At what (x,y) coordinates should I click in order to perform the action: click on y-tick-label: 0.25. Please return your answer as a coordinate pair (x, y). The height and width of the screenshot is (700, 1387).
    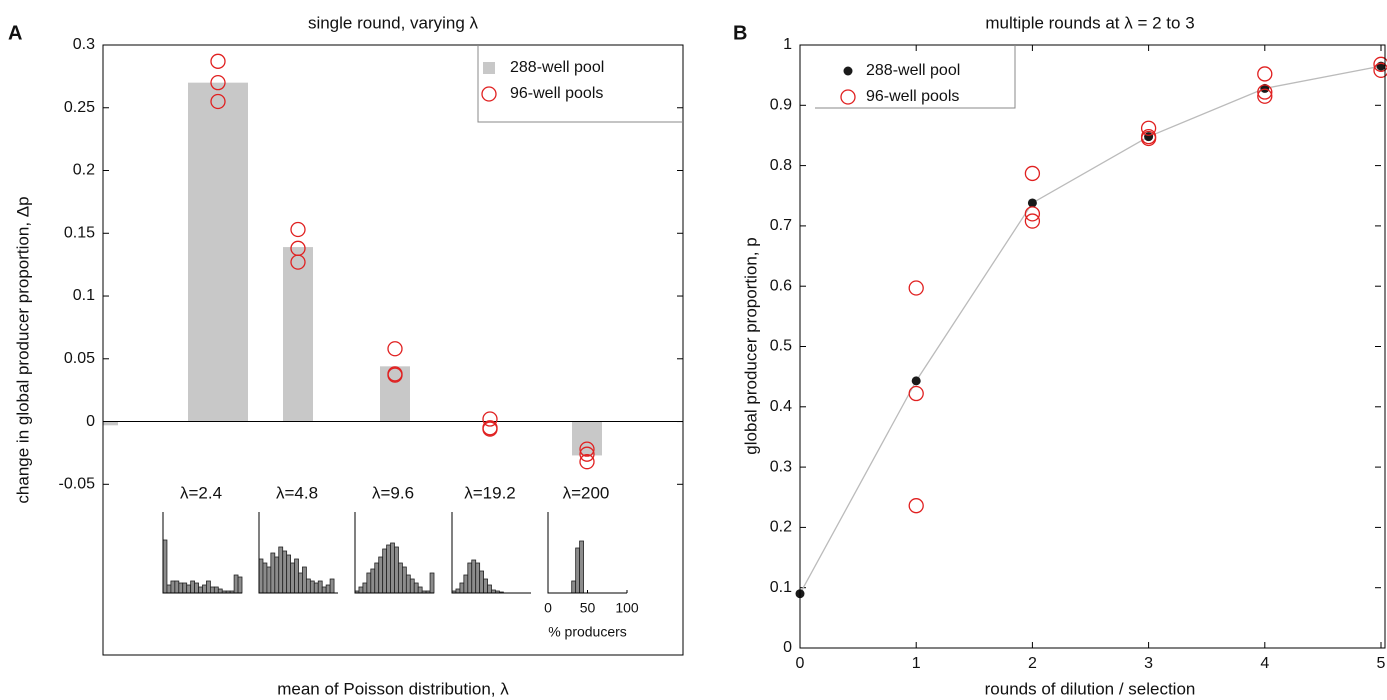
    Looking at the image, I should click on (79, 107).